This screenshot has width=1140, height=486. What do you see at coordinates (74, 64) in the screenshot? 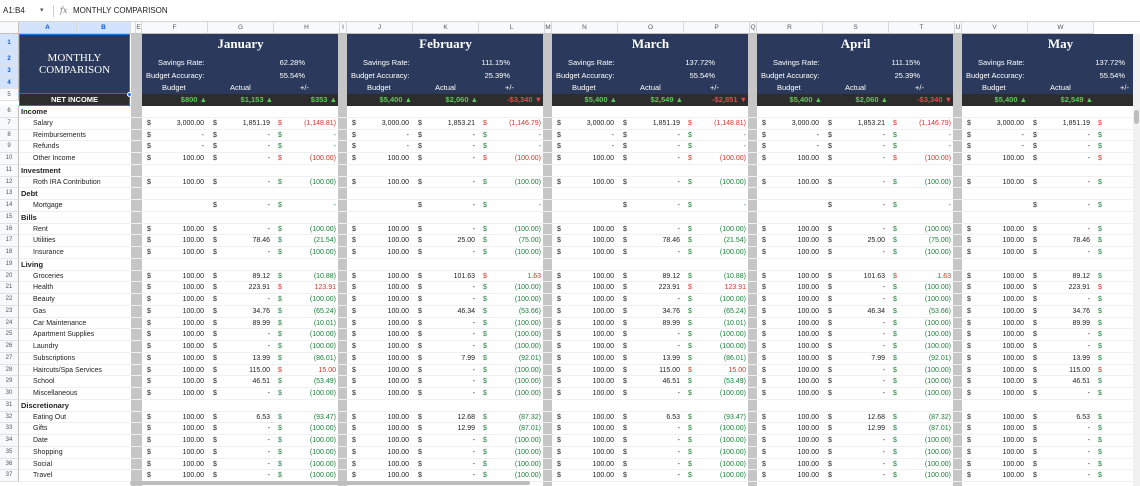
I see `sheet-title: MONTHLY COMPARISON` at bounding box center [74, 64].